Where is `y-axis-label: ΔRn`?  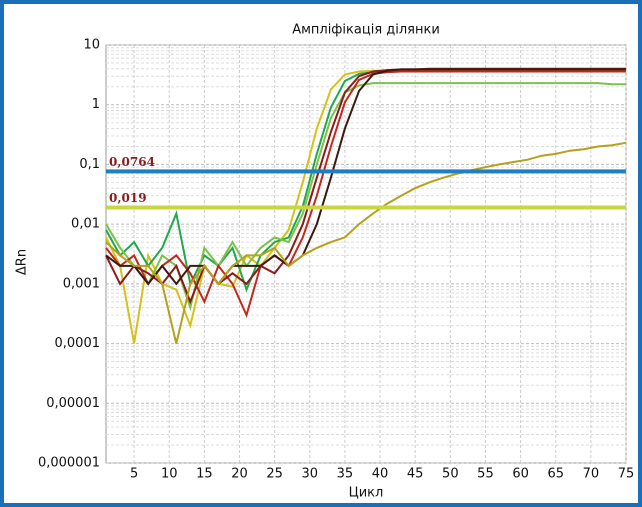 y-axis-label: ΔRn is located at coordinates (22, 262).